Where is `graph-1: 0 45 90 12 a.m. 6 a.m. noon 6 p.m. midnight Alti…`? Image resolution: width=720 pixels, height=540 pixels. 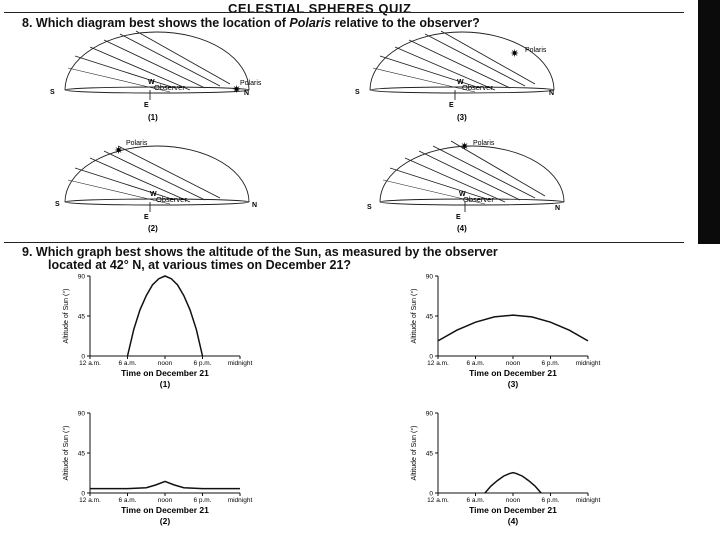 graph-1: 0 45 90 12 a.m. 6 a.m. noon 6 p.m. midnight Alti… is located at coordinates (160, 330).